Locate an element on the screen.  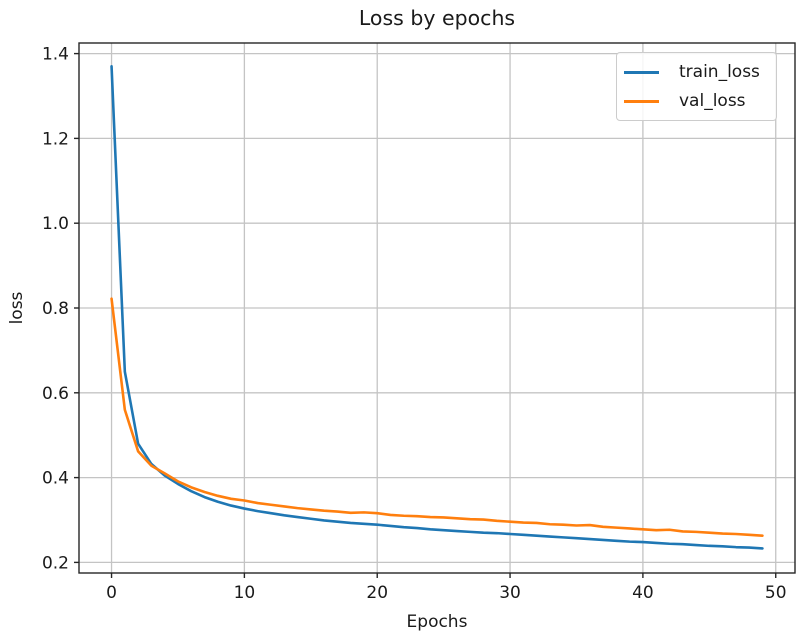
x-axis-label: Epochs is located at coordinates (437, 622).